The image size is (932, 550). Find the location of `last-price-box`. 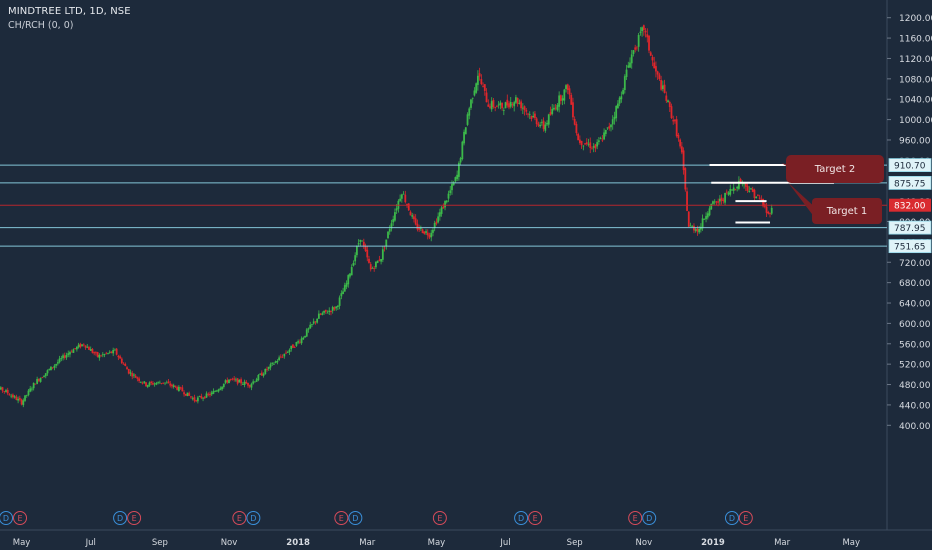

last-price-box is located at coordinates (910, 205).